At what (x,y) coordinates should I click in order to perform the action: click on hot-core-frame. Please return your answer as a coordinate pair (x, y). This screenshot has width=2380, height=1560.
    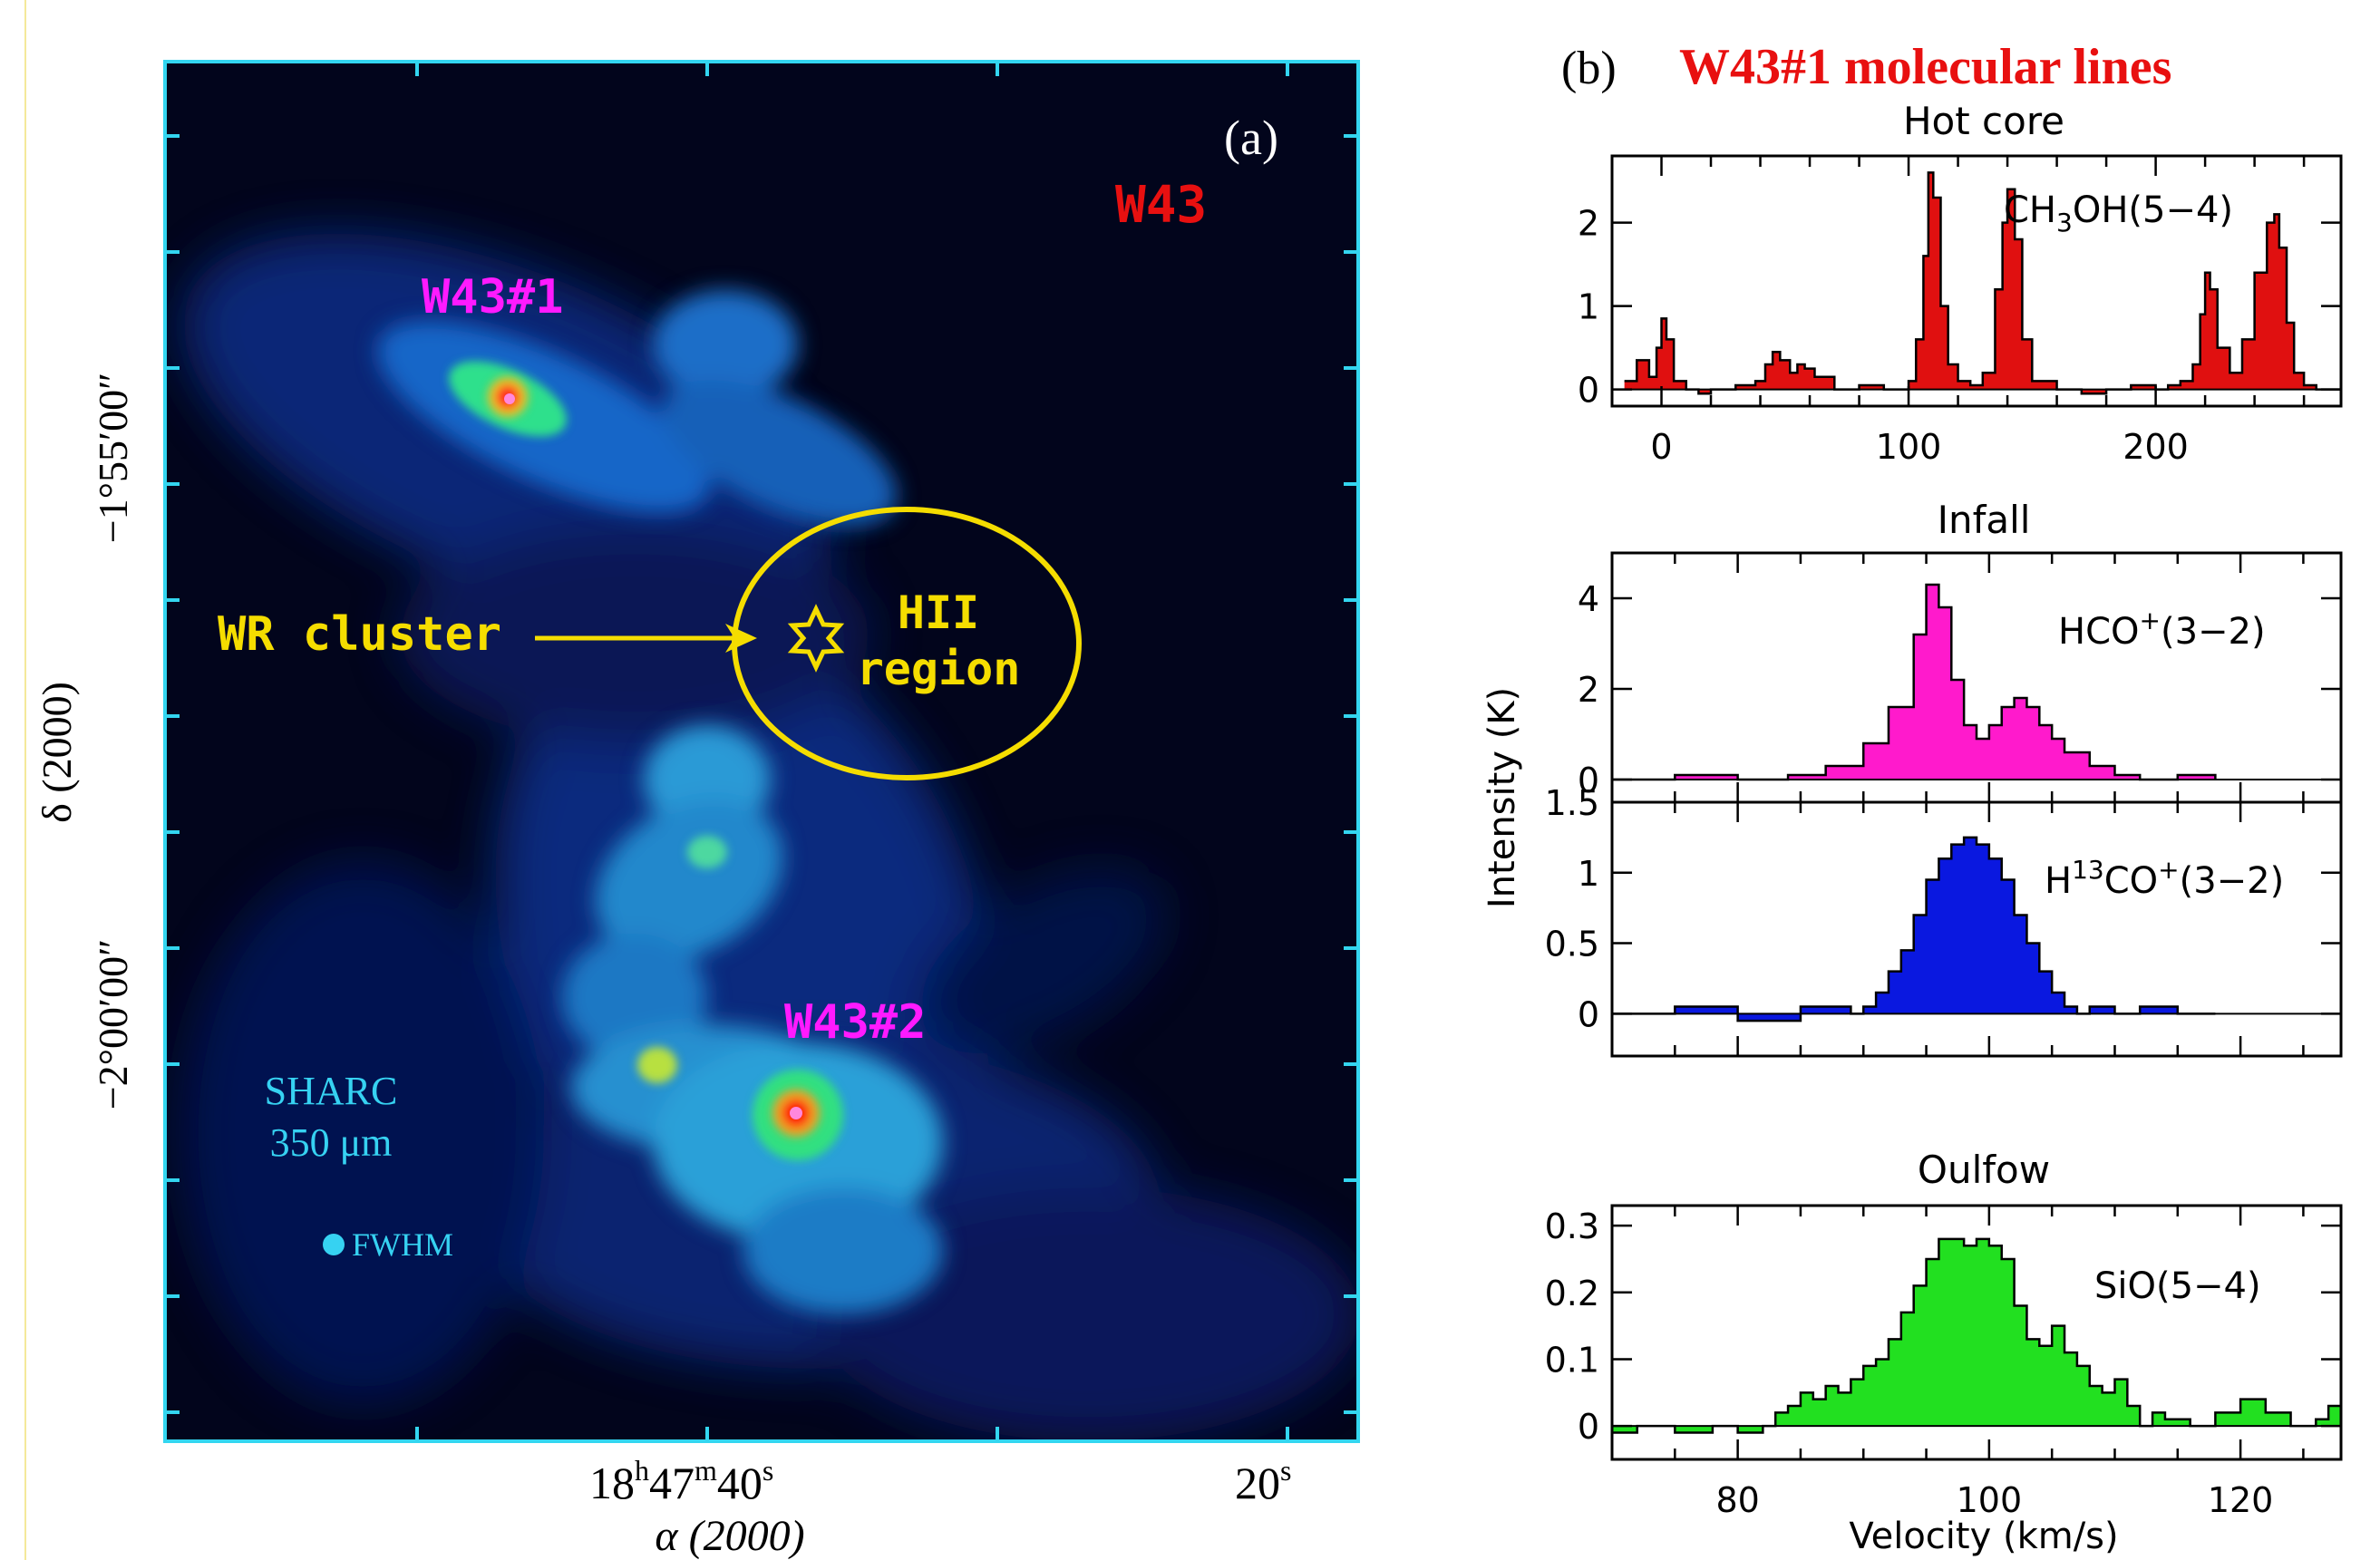
    Looking at the image, I should click on (1977, 281).